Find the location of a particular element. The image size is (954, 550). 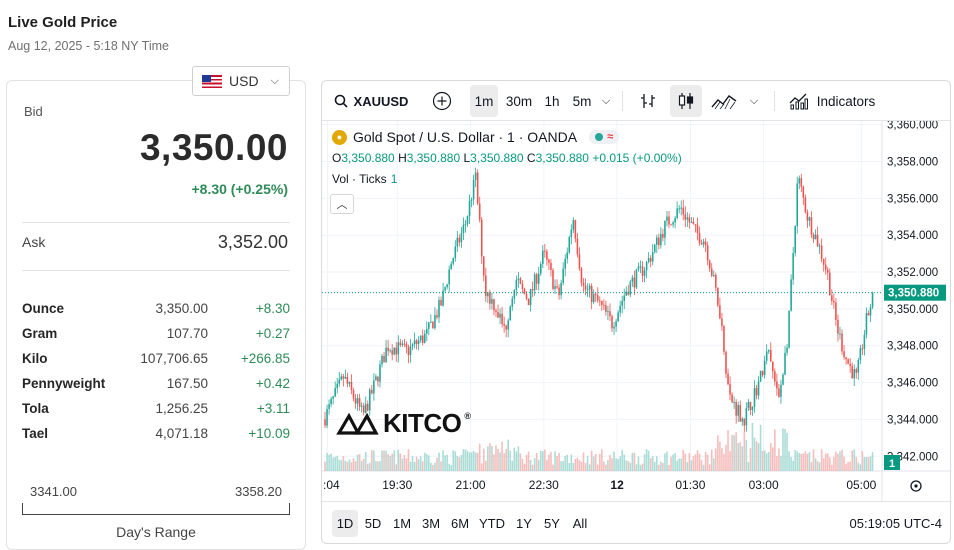

area-chart-type-button is located at coordinates (724, 101).